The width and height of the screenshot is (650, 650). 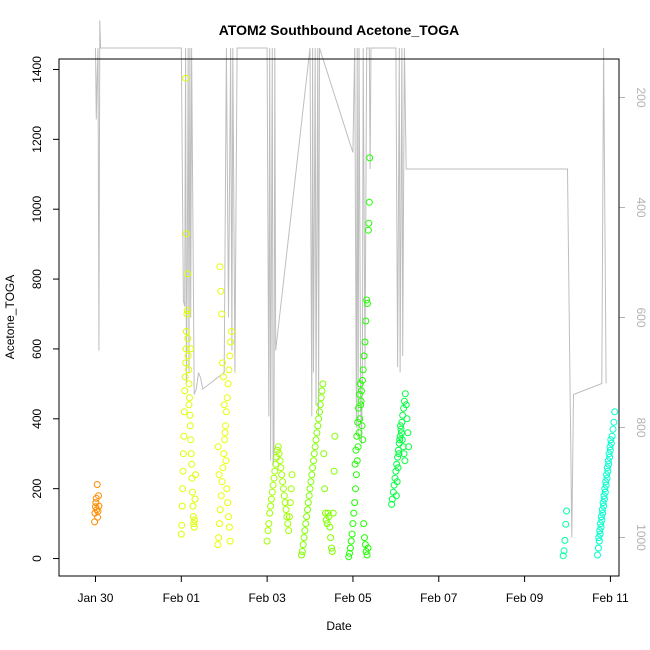 What do you see at coordinates (10, 317) in the screenshot?
I see `y-axis-label: Acetone_TOGA` at bounding box center [10, 317].